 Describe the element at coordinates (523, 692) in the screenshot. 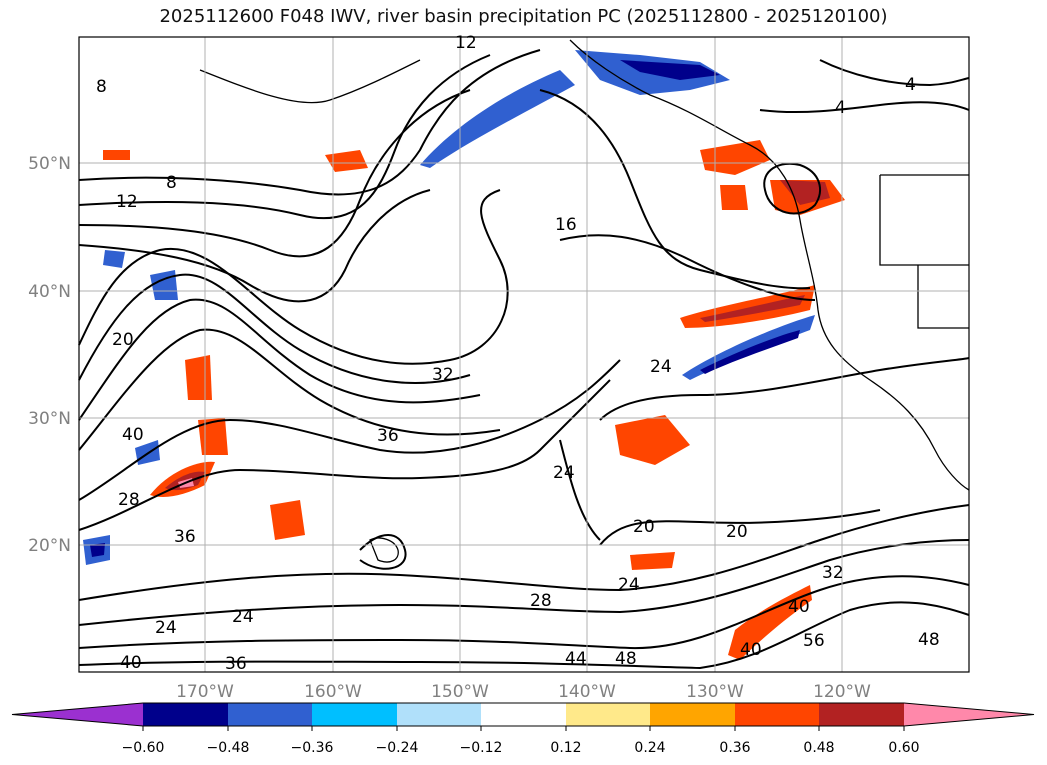

I see `longitude-labels: 170°W 160°W 150°W 140°W 130°W 120°W` at that location.